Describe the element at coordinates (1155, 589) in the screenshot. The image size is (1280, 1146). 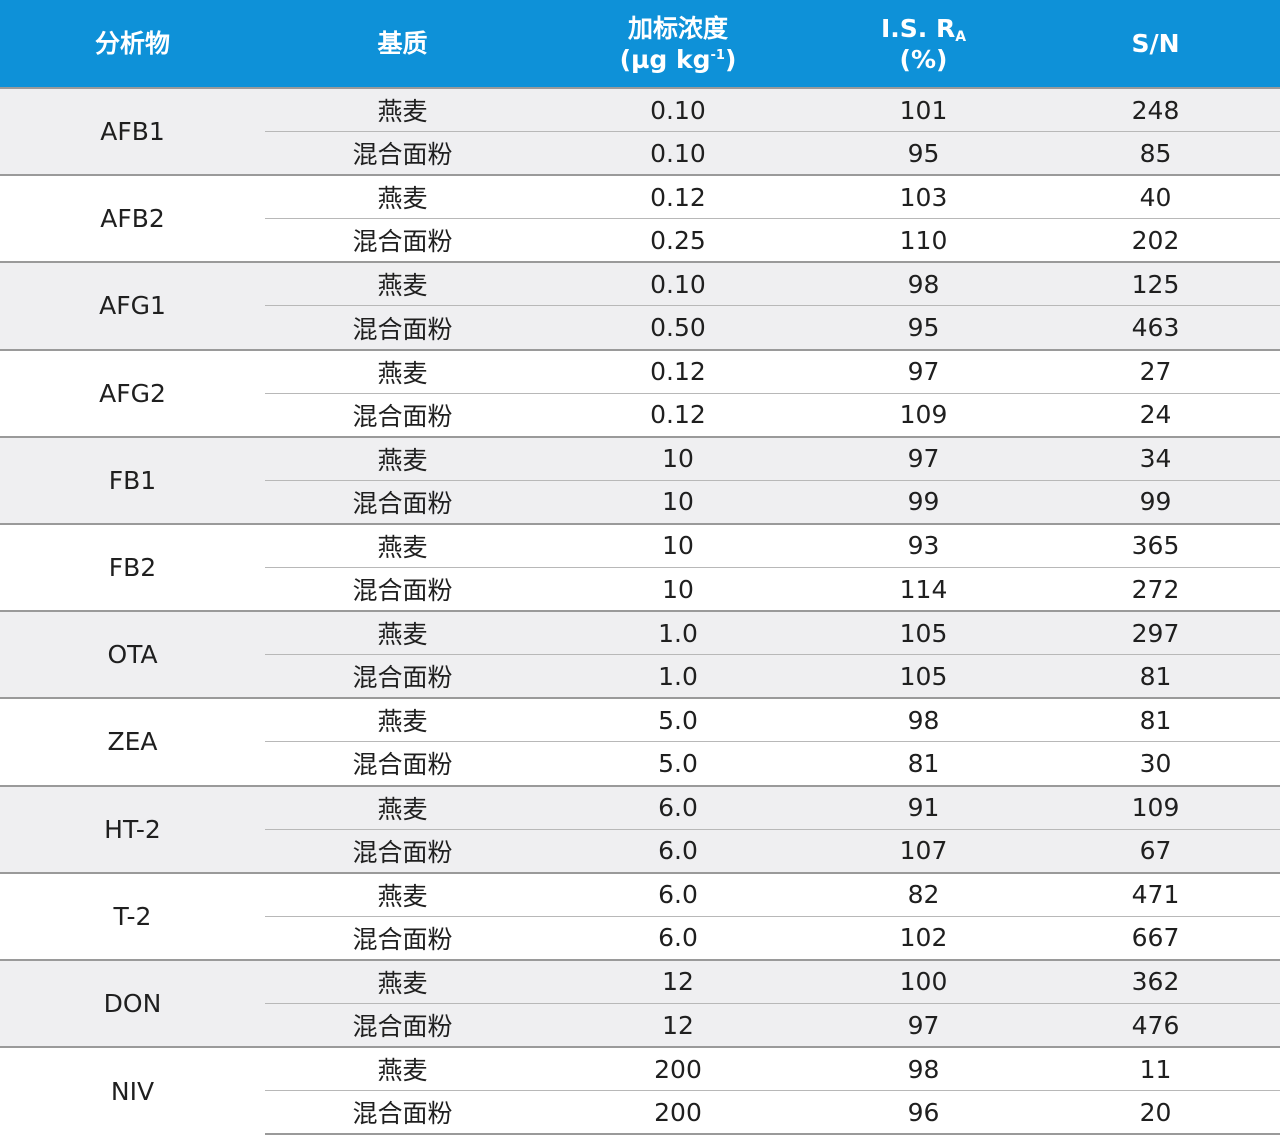
I see `cell-sn: 272` at that location.